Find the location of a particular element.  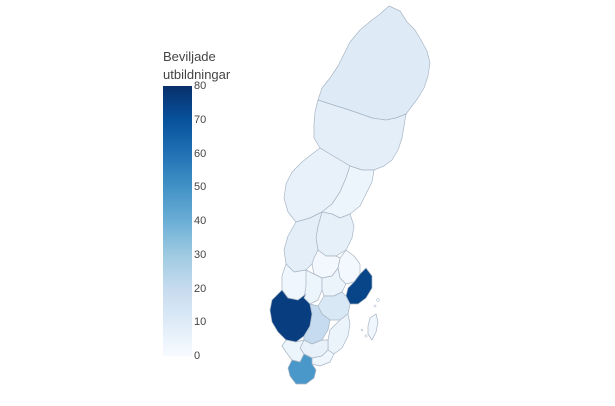

colorbar-title-line1: Beviljade is located at coordinates (189, 56).